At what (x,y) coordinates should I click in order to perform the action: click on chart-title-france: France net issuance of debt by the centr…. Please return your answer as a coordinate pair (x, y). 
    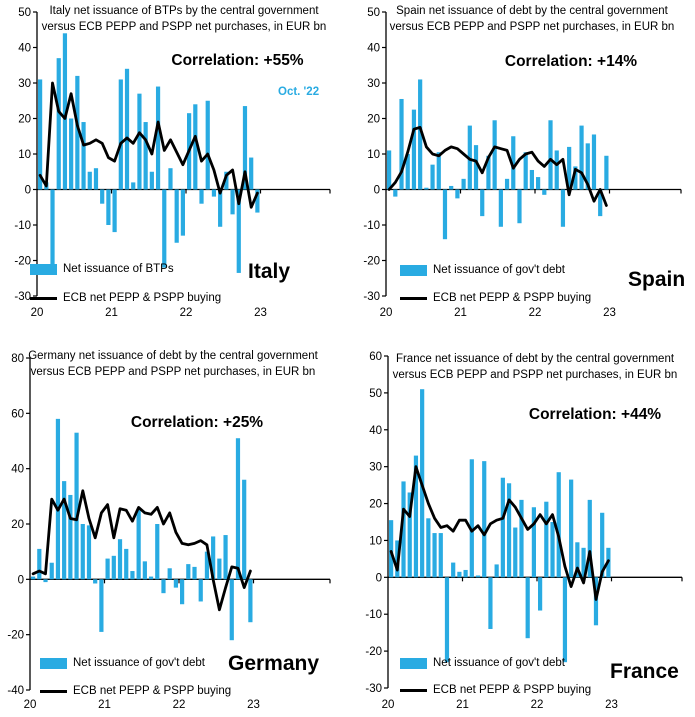
    Looking at the image, I should click on (535, 367).